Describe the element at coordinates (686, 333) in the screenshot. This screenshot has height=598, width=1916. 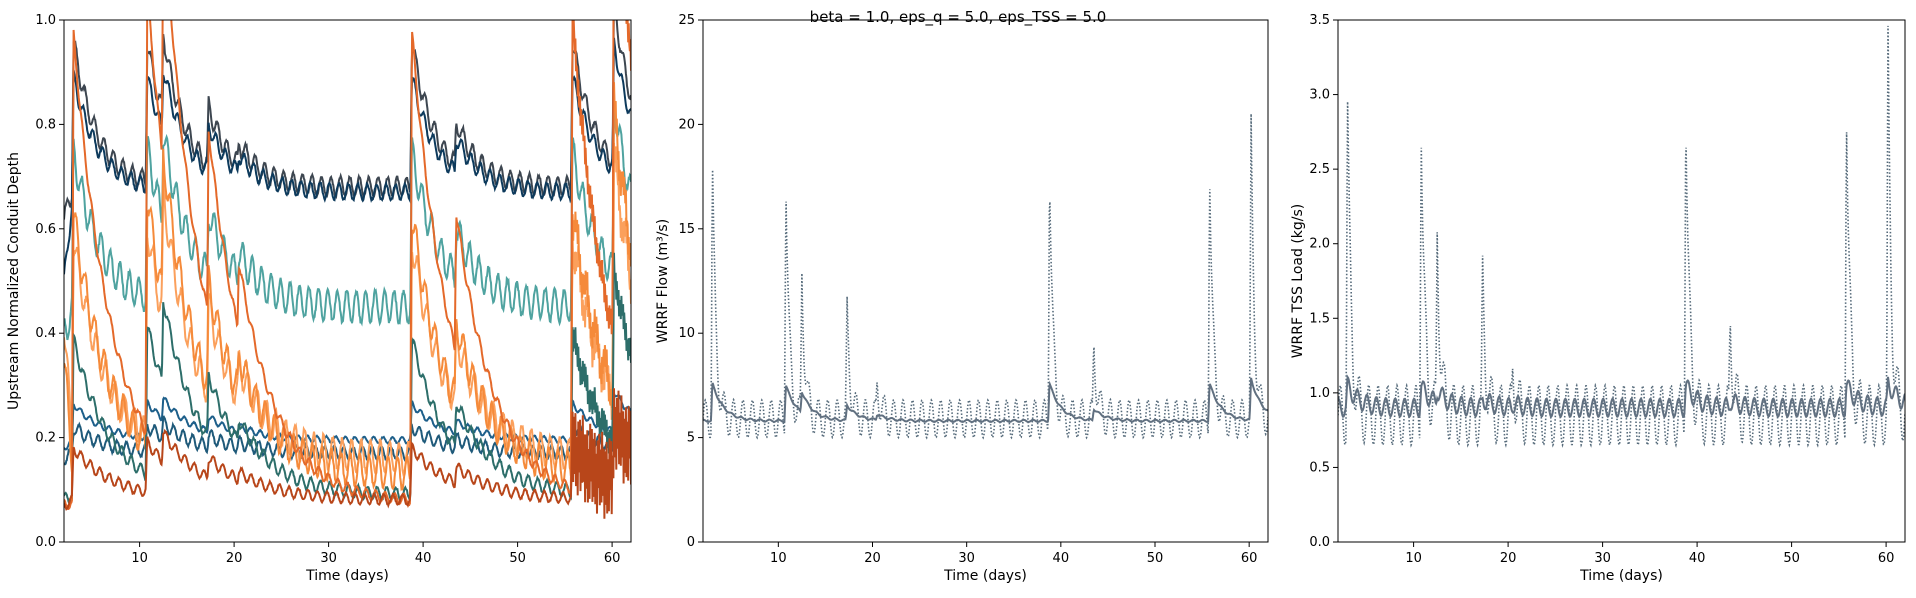
I see `y-tick-label: 10` at that location.